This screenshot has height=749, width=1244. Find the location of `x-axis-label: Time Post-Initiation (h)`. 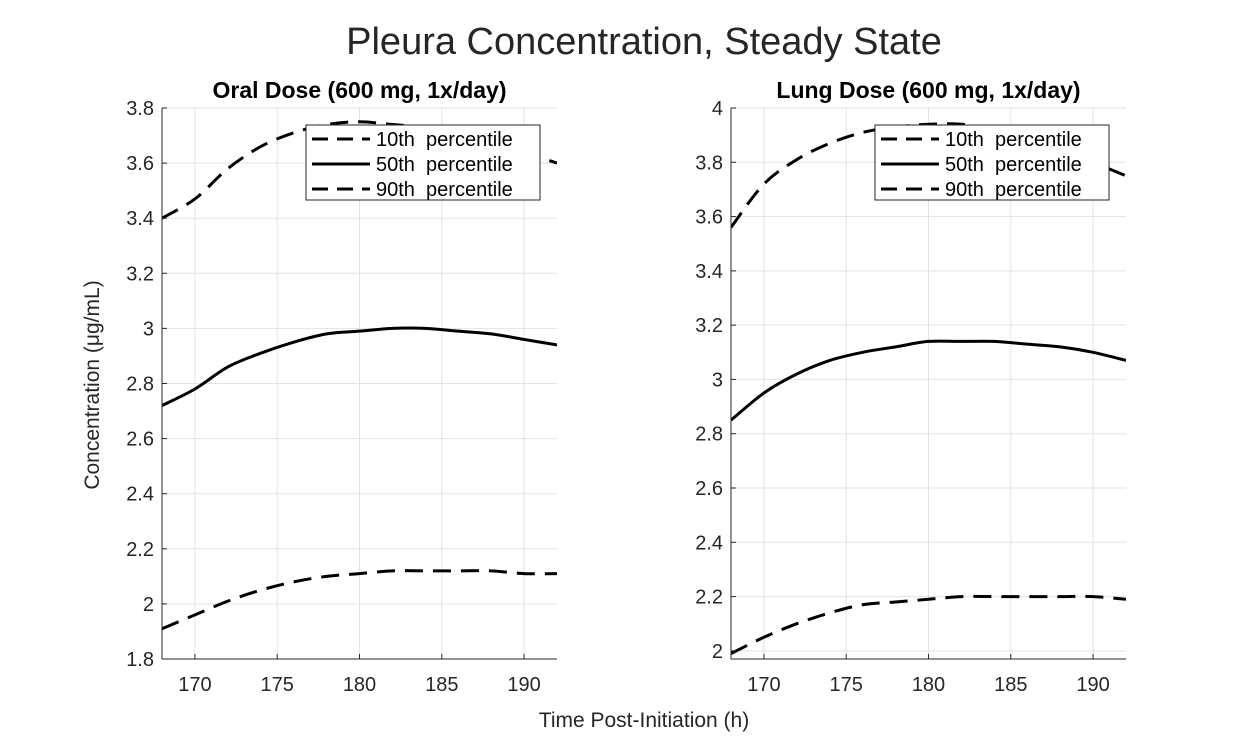

x-axis-label: Time Post-Initiation (h) is located at coordinates (644, 720).